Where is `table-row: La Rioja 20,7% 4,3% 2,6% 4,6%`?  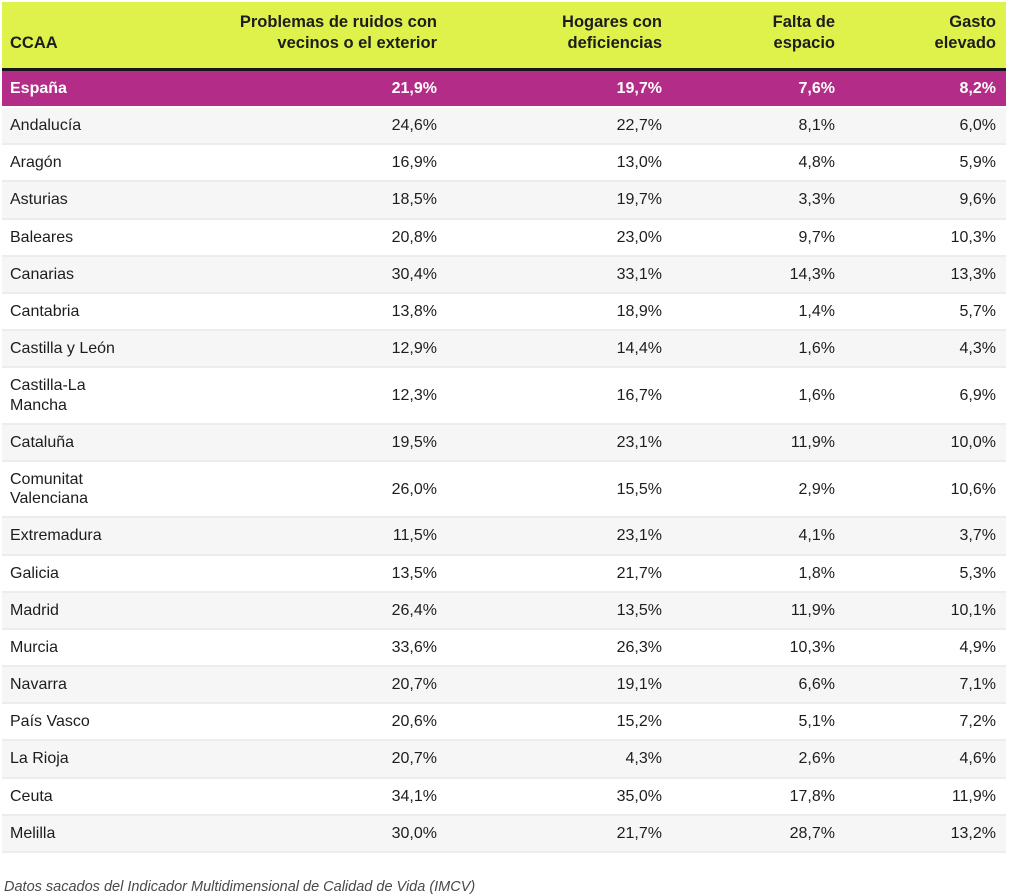 table-row: La Rioja 20,7% 4,3% 2,6% 4,6% is located at coordinates (504, 759).